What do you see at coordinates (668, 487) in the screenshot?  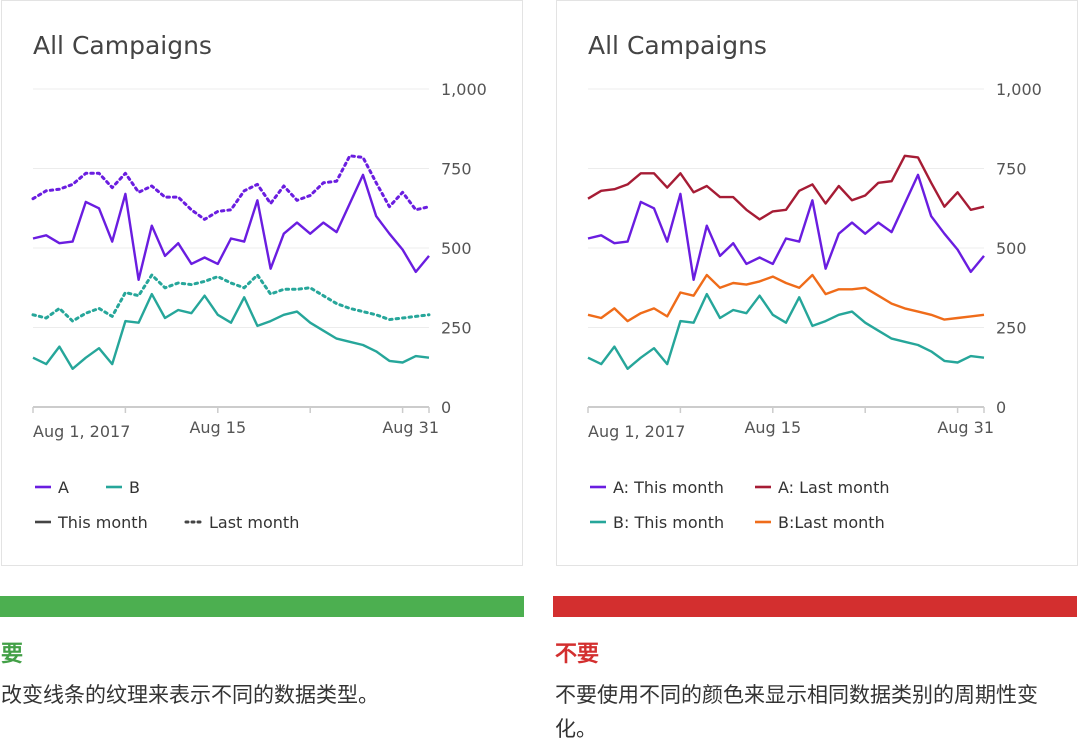 I see `legend-label: A: This month` at bounding box center [668, 487].